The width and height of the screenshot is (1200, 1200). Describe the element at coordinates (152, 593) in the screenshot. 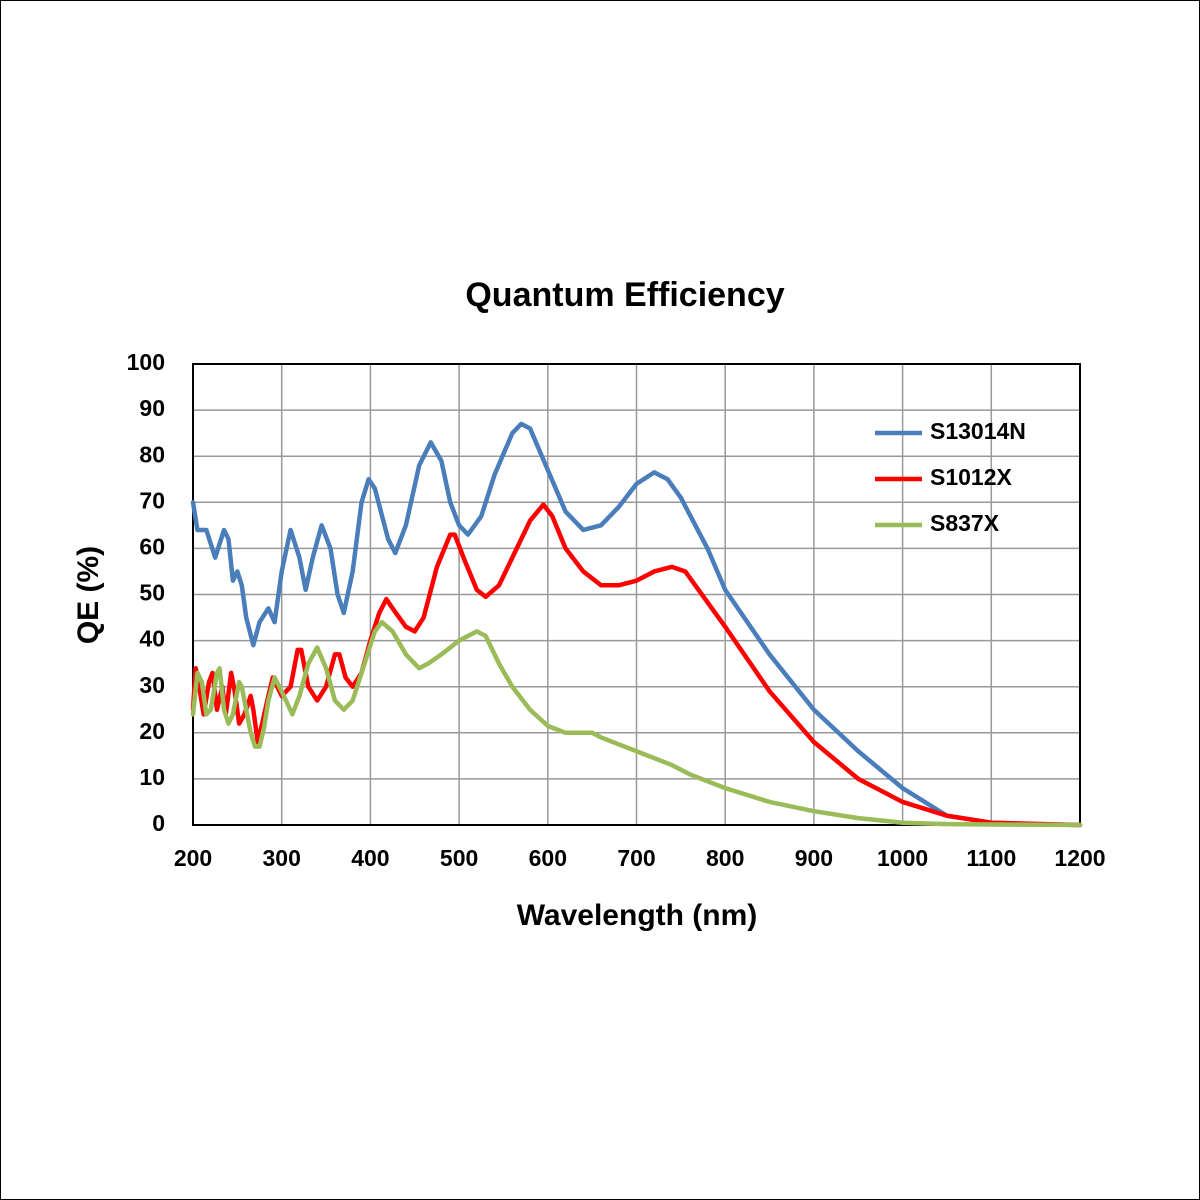

I see `y-tick-label: 50` at that location.